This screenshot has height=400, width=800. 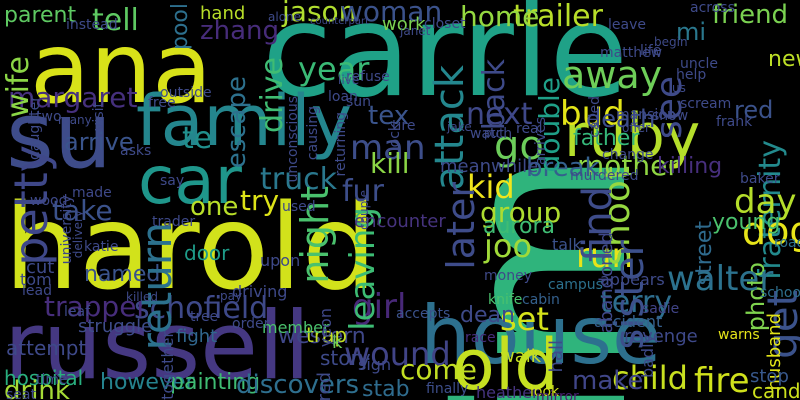 What do you see at coordinates (319, 14) in the screenshot?
I see `word-jason: jason` at bounding box center [319, 14].